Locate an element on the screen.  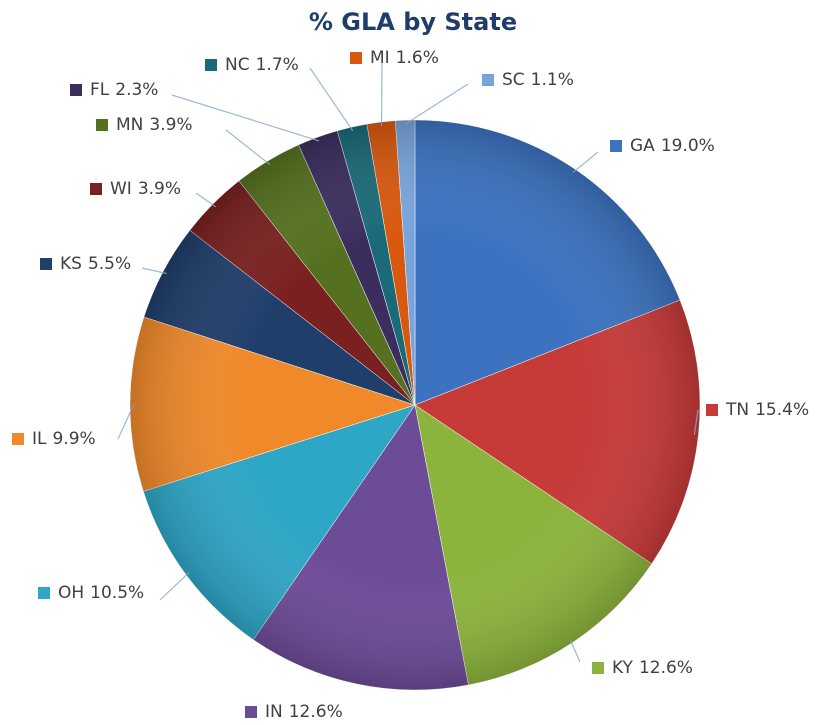
data-label: KS 5.5% is located at coordinates (95, 264).